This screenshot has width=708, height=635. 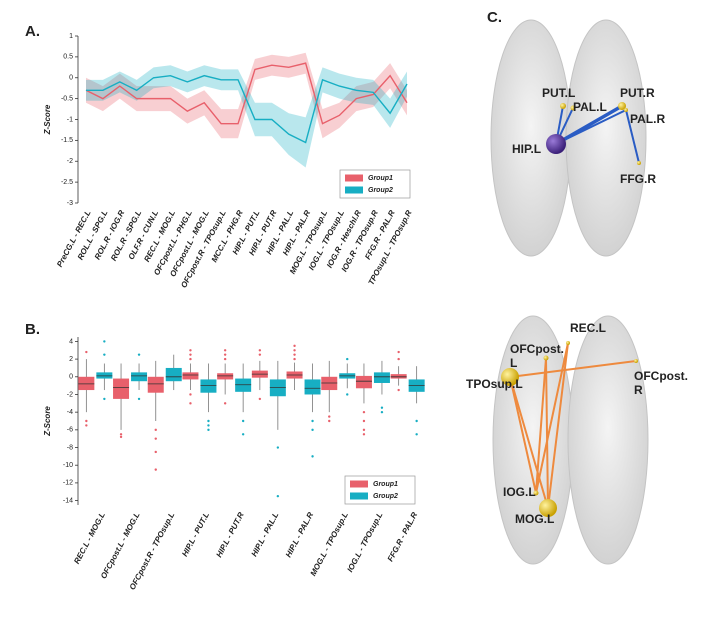 I want to click on x-tick-label: FFG.R - PAL.R, so click(x=403, y=537).